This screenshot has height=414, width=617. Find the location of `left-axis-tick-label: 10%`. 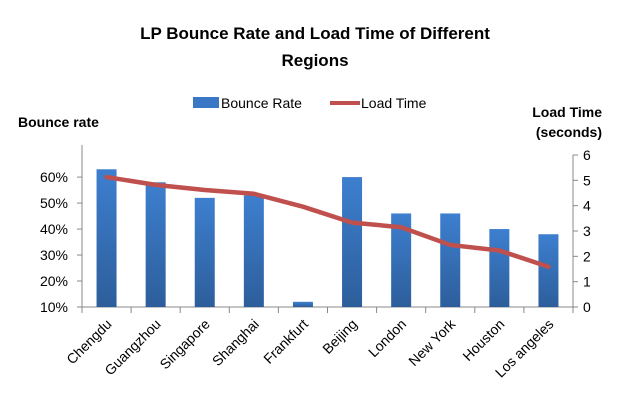

left-axis-tick-label: 10% is located at coordinates (54, 307).